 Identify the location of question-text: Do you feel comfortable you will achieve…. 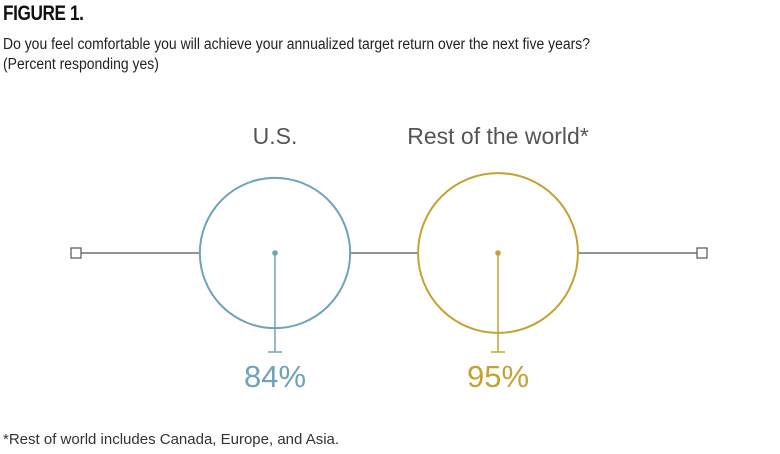
(296, 44).